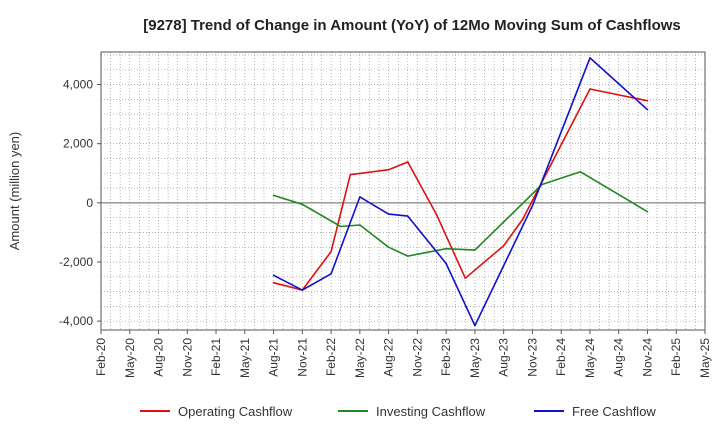  Describe the element at coordinates (78, 144) in the screenshot. I see `y-tick-label: 2,000` at that location.